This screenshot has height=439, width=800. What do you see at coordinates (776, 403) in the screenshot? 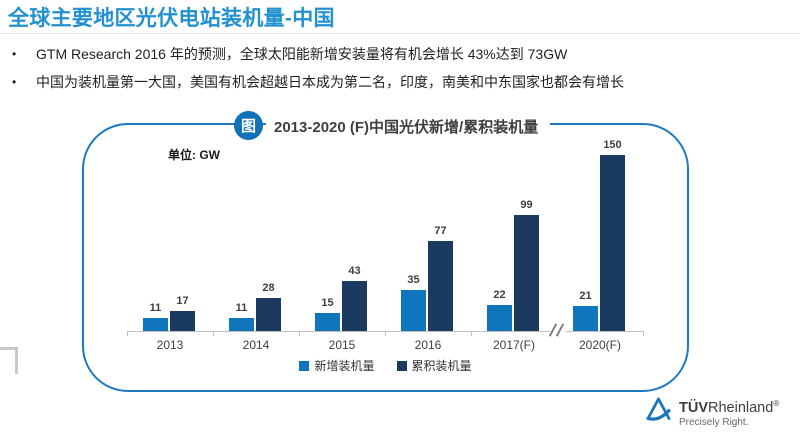
I see `registered-mark: ®` at bounding box center [776, 403].